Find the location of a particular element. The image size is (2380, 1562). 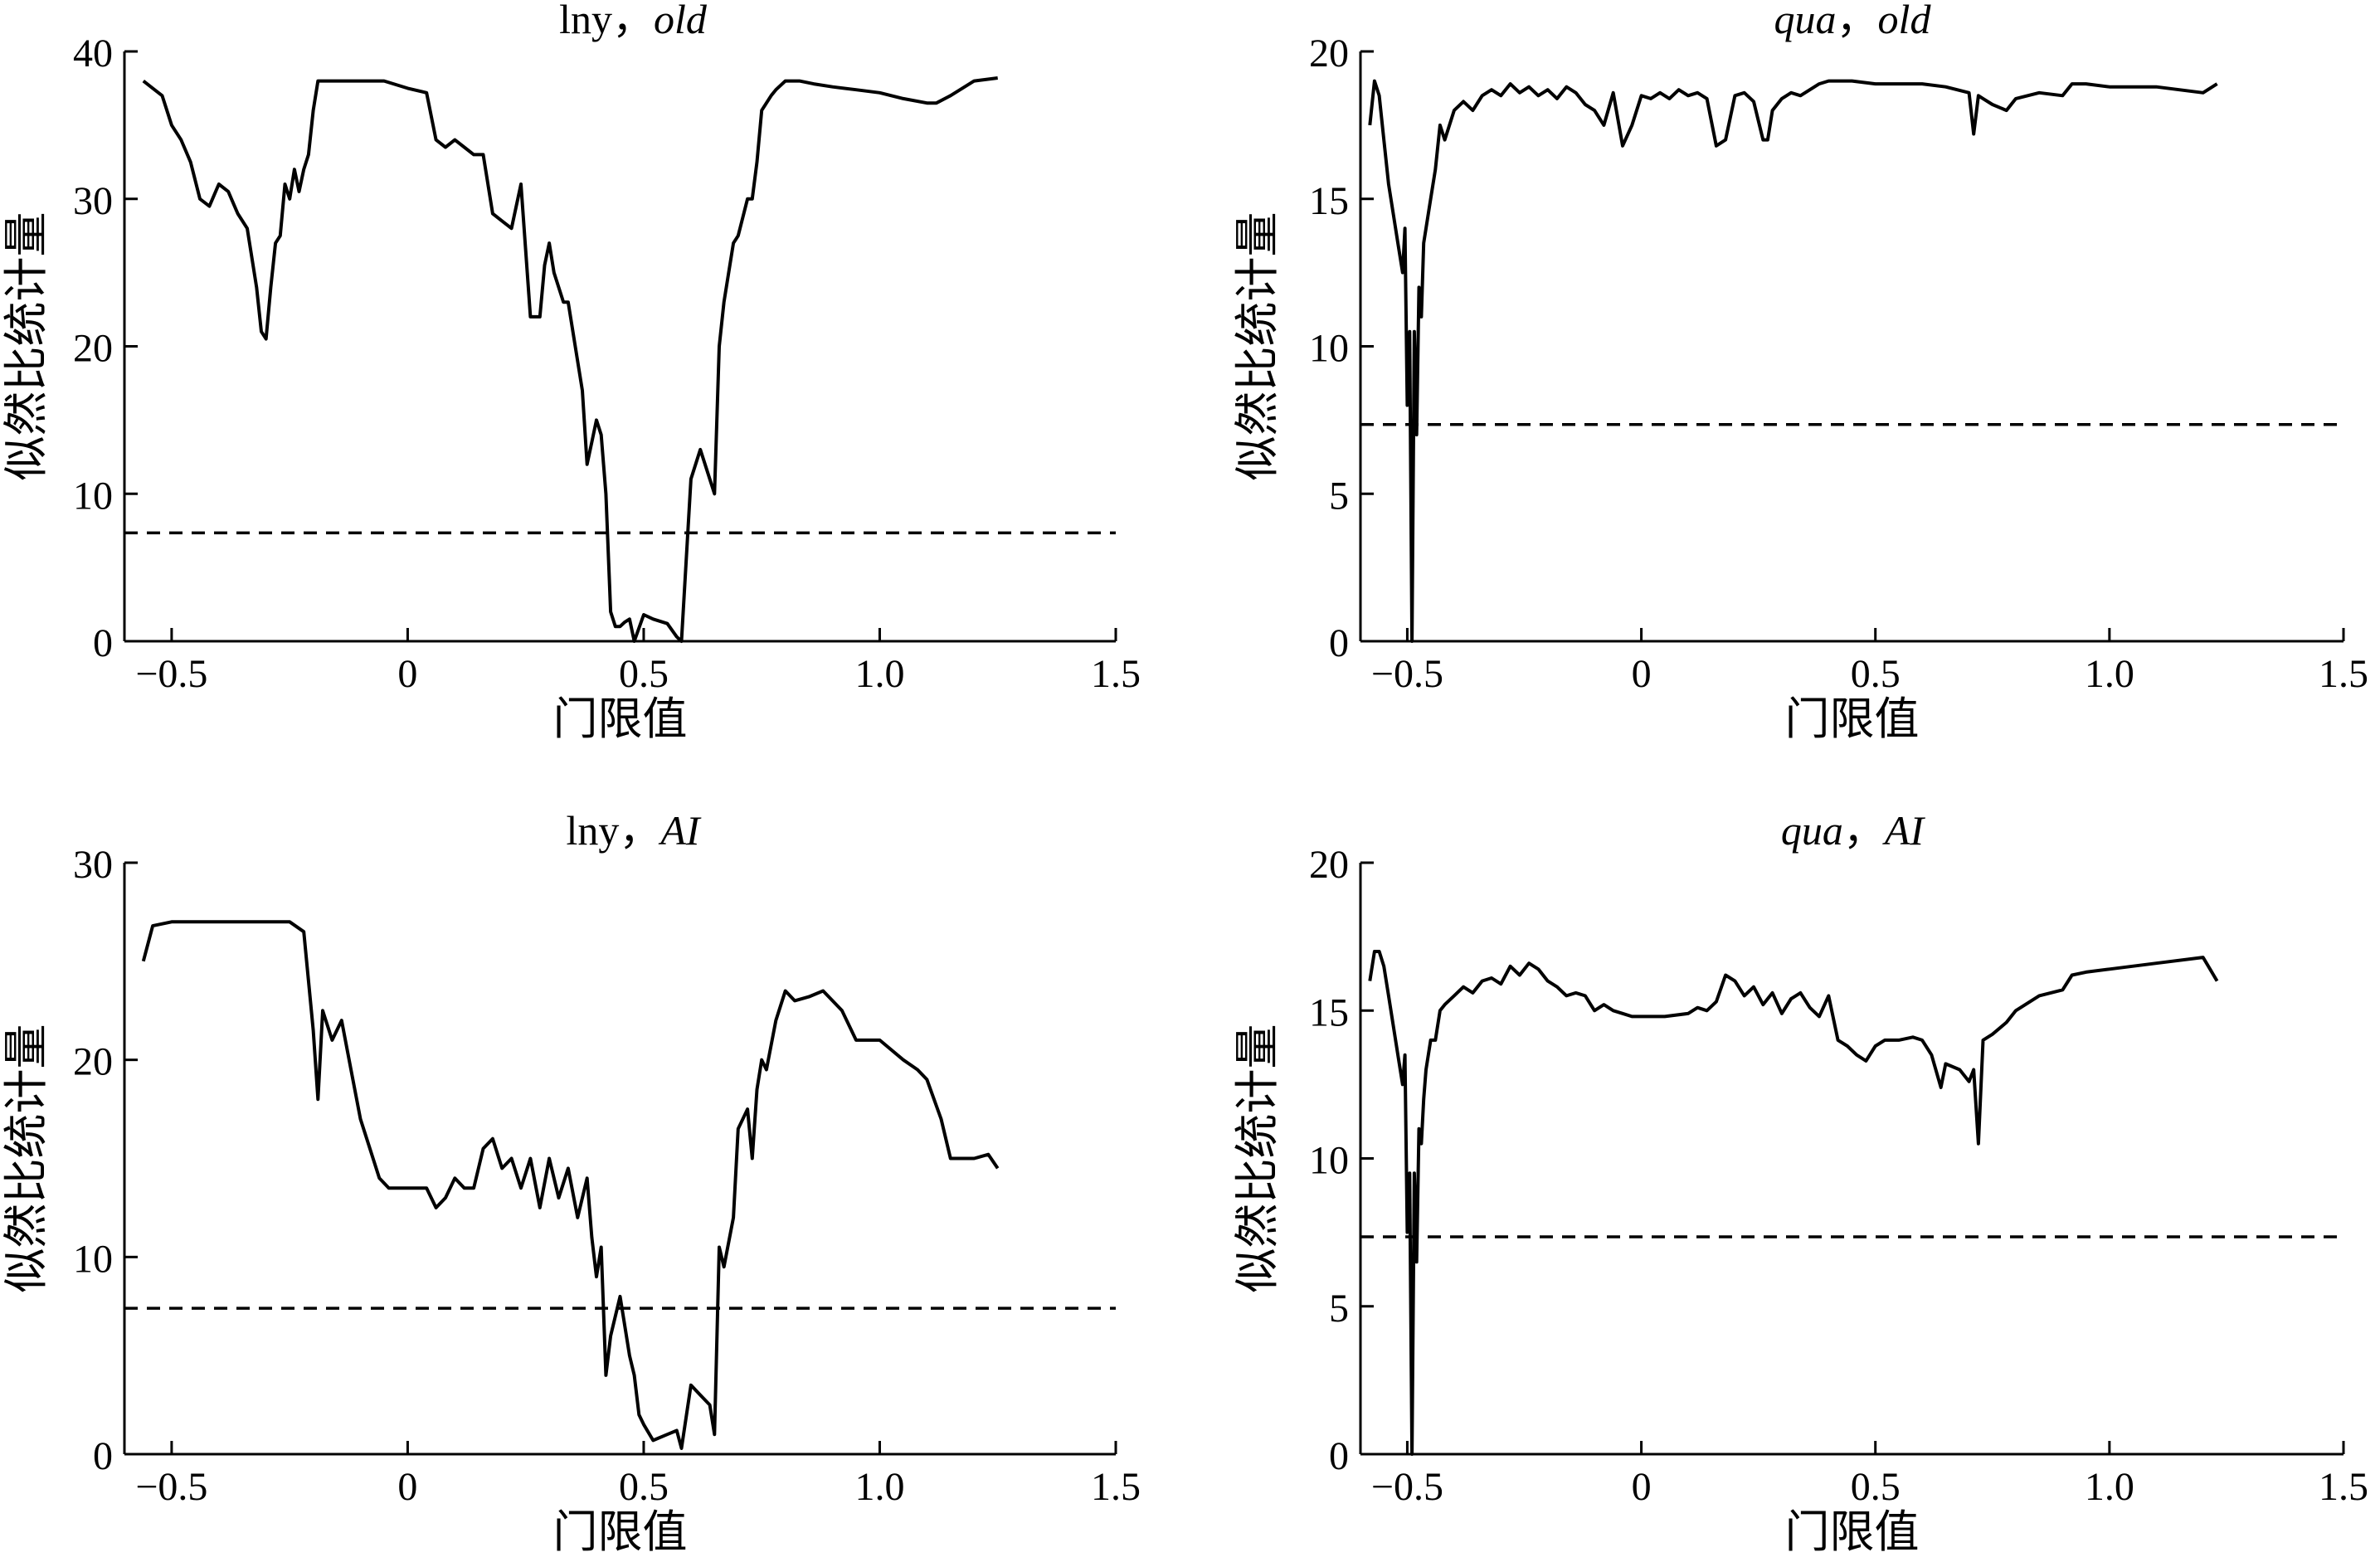

y-tick-label: 40 is located at coordinates (93, 54).